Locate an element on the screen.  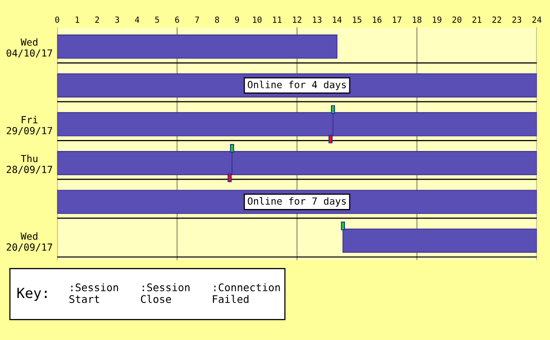
x-tick-label: 0 is located at coordinates (57, 19).